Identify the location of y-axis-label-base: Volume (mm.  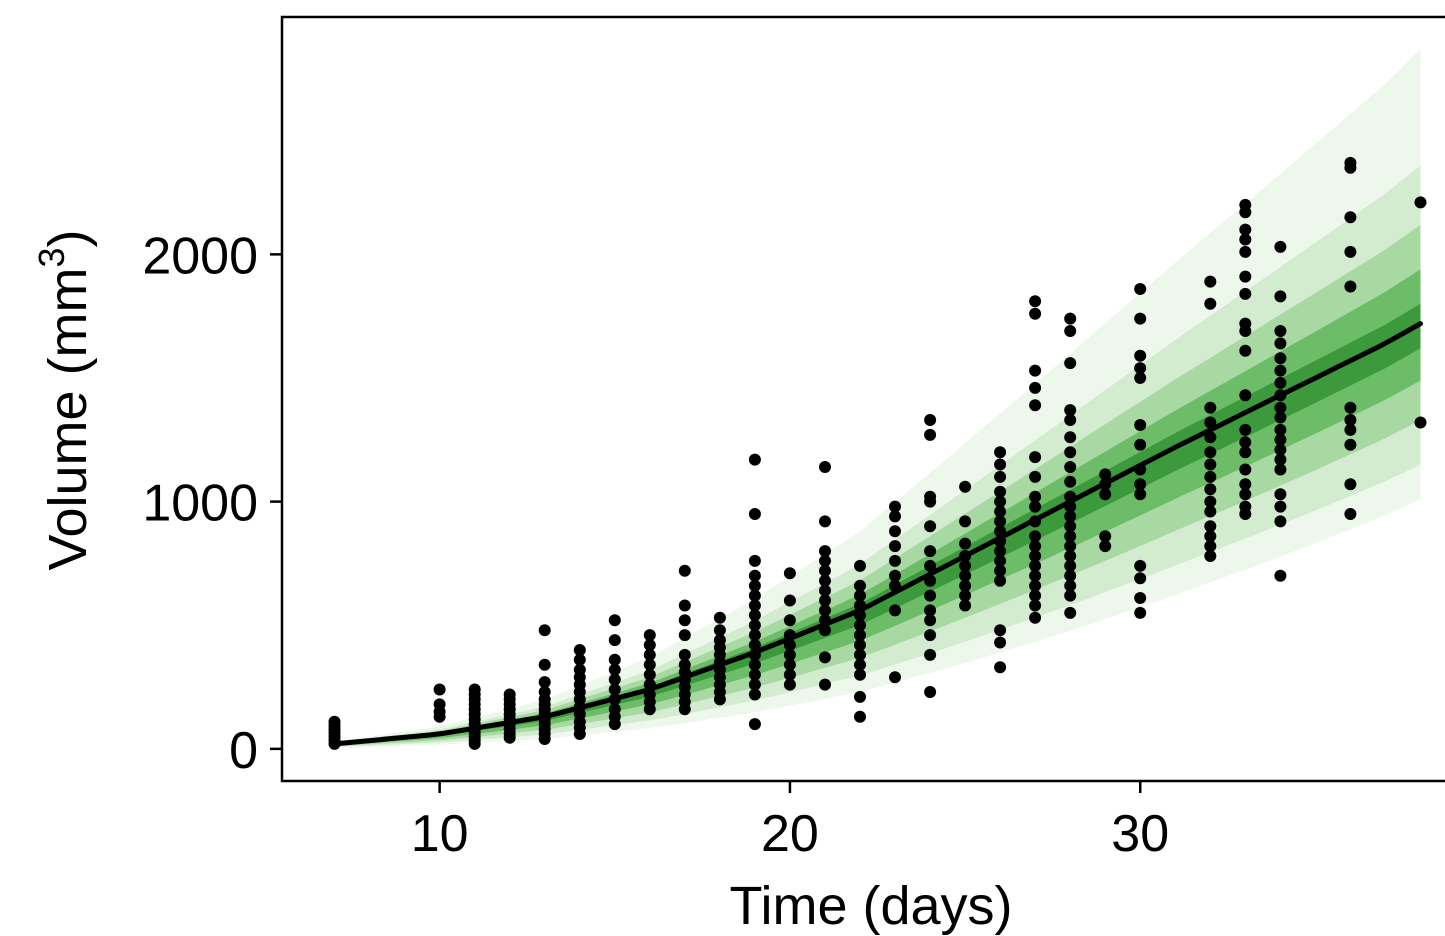
(68, 418).